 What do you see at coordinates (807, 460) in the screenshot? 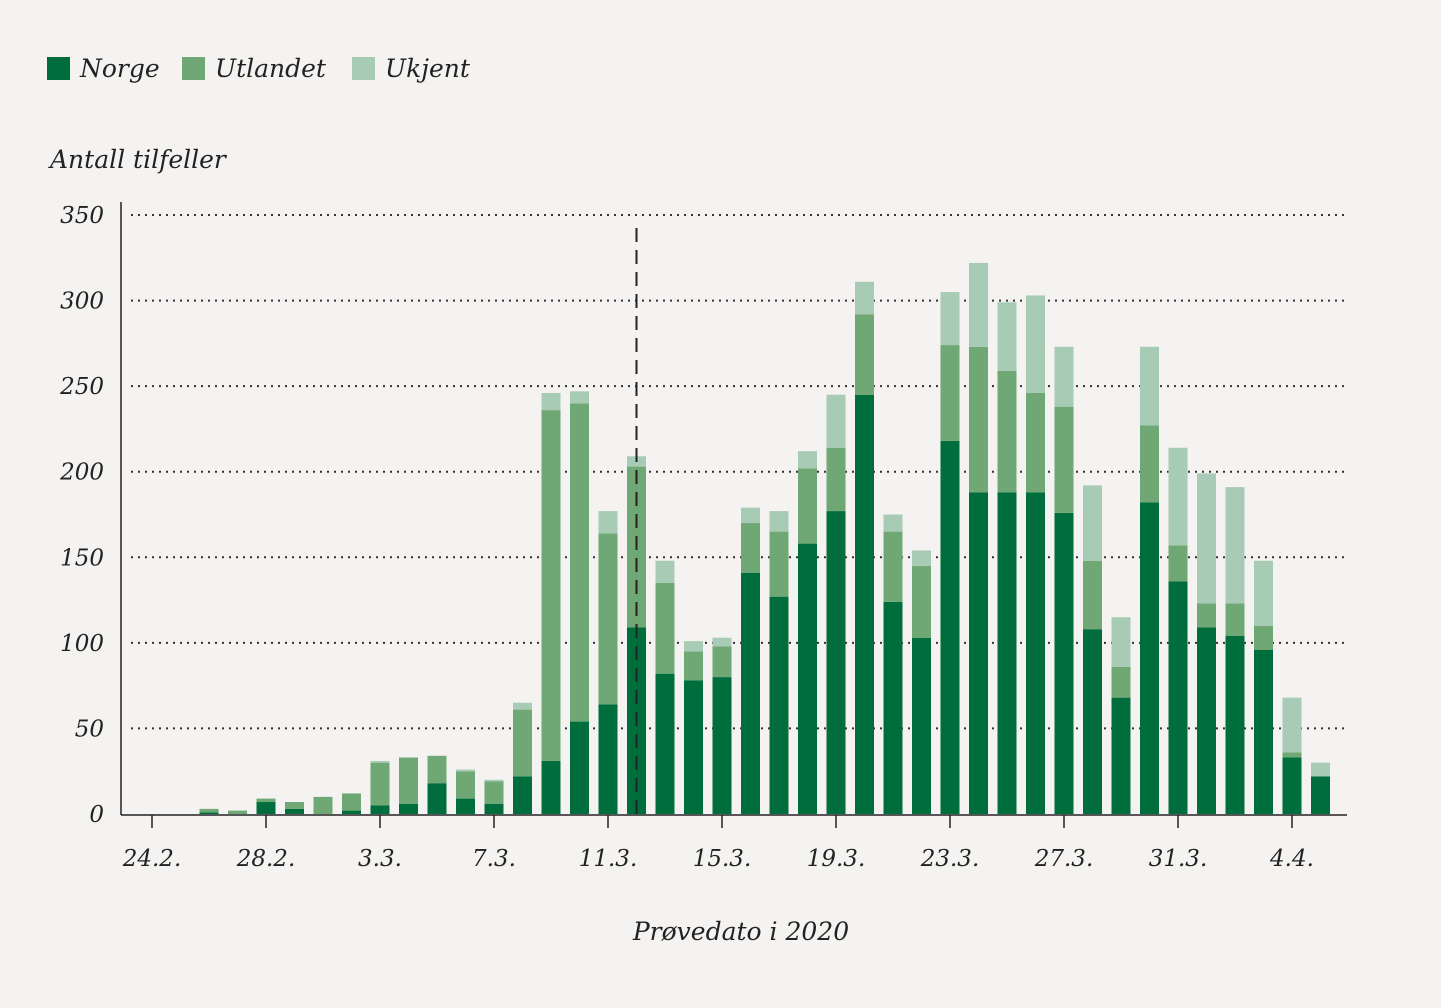
I see `bar-ukjent-18.3.` at bounding box center [807, 460].